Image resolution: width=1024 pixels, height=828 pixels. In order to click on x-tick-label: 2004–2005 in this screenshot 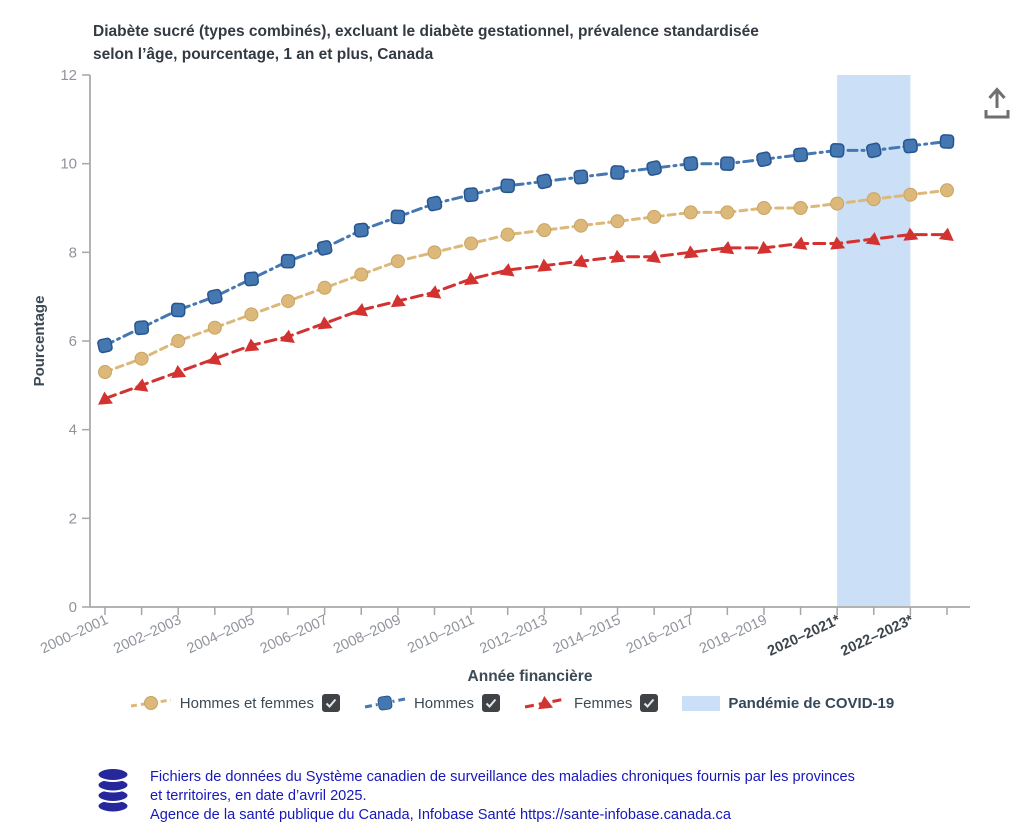, I will do `click(221, 634)`.